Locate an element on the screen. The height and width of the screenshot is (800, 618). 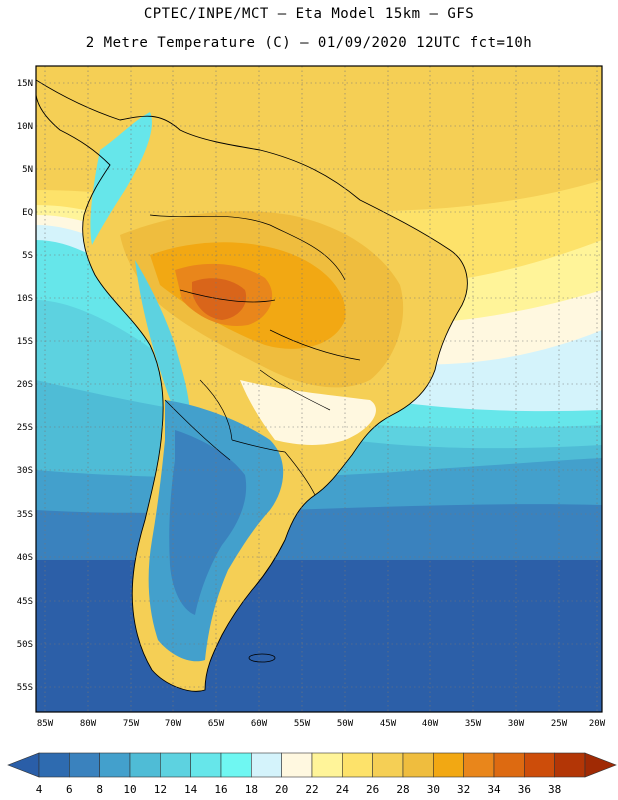
colorbar-label: 34 is located at coordinates (494, 789).